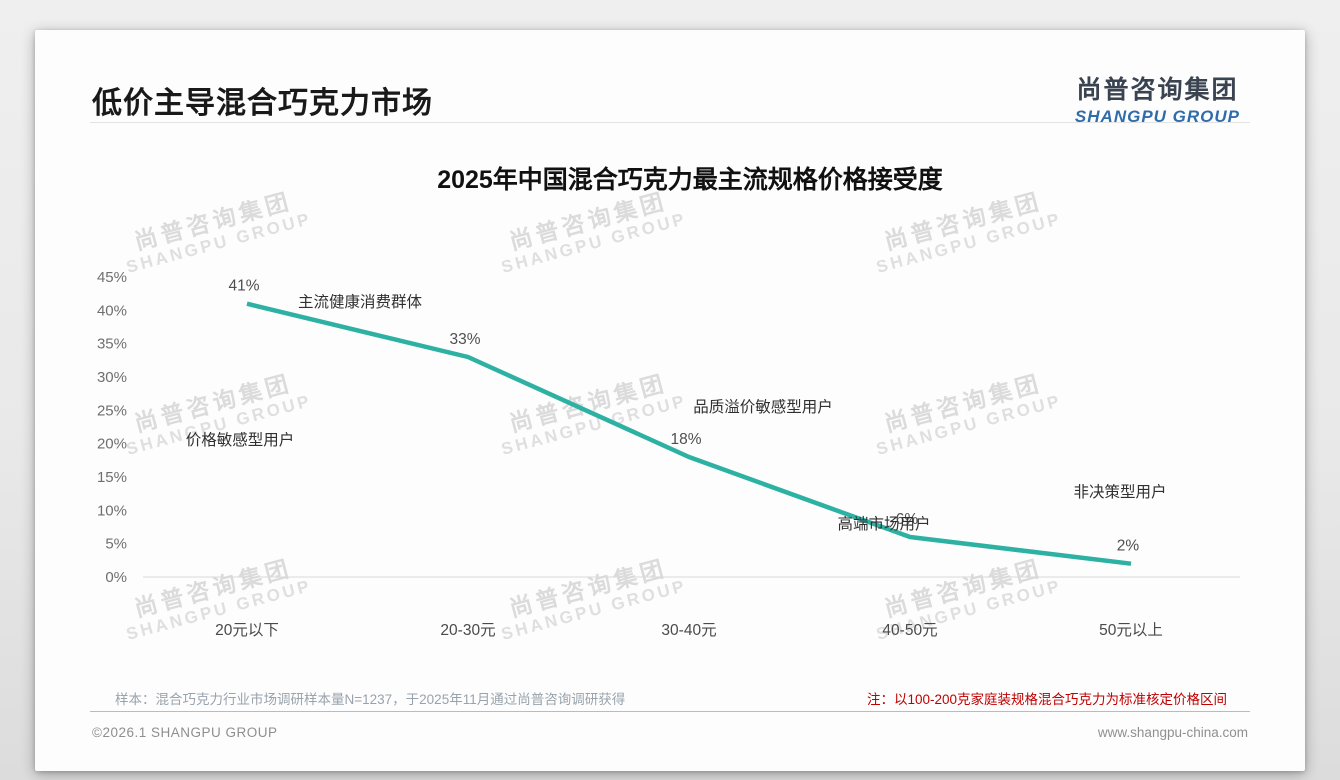 The width and height of the screenshot is (1340, 780). What do you see at coordinates (1157, 90) in the screenshot?
I see `logo-text-cn: 尚普咨询集团` at bounding box center [1157, 90].